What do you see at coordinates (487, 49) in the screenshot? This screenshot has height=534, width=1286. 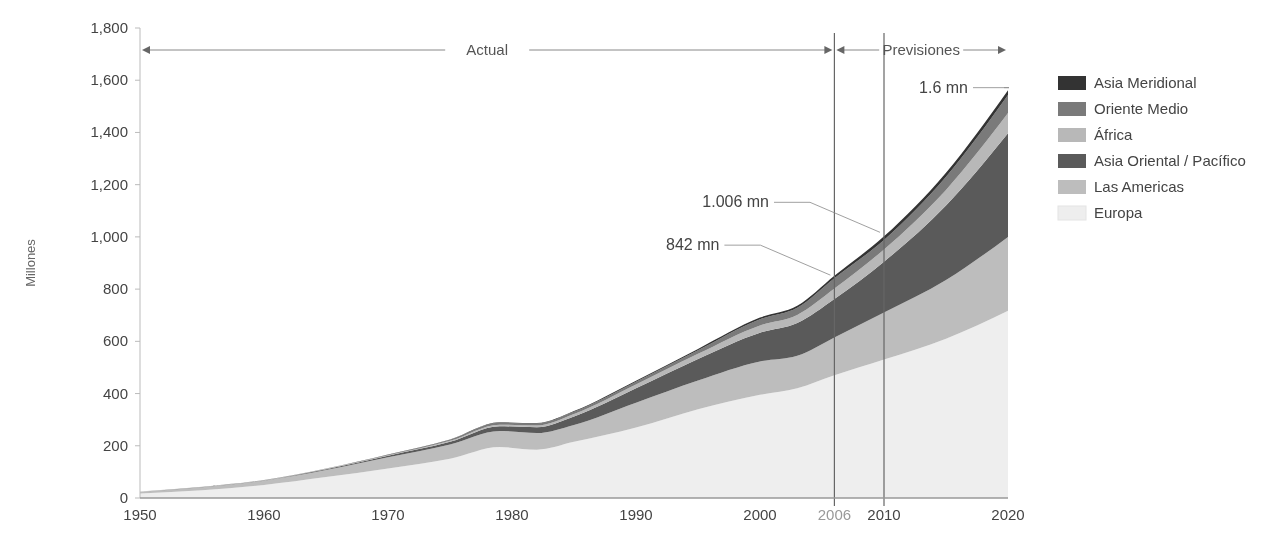 I see `annotation: Actual` at bounding box center [487, 49].